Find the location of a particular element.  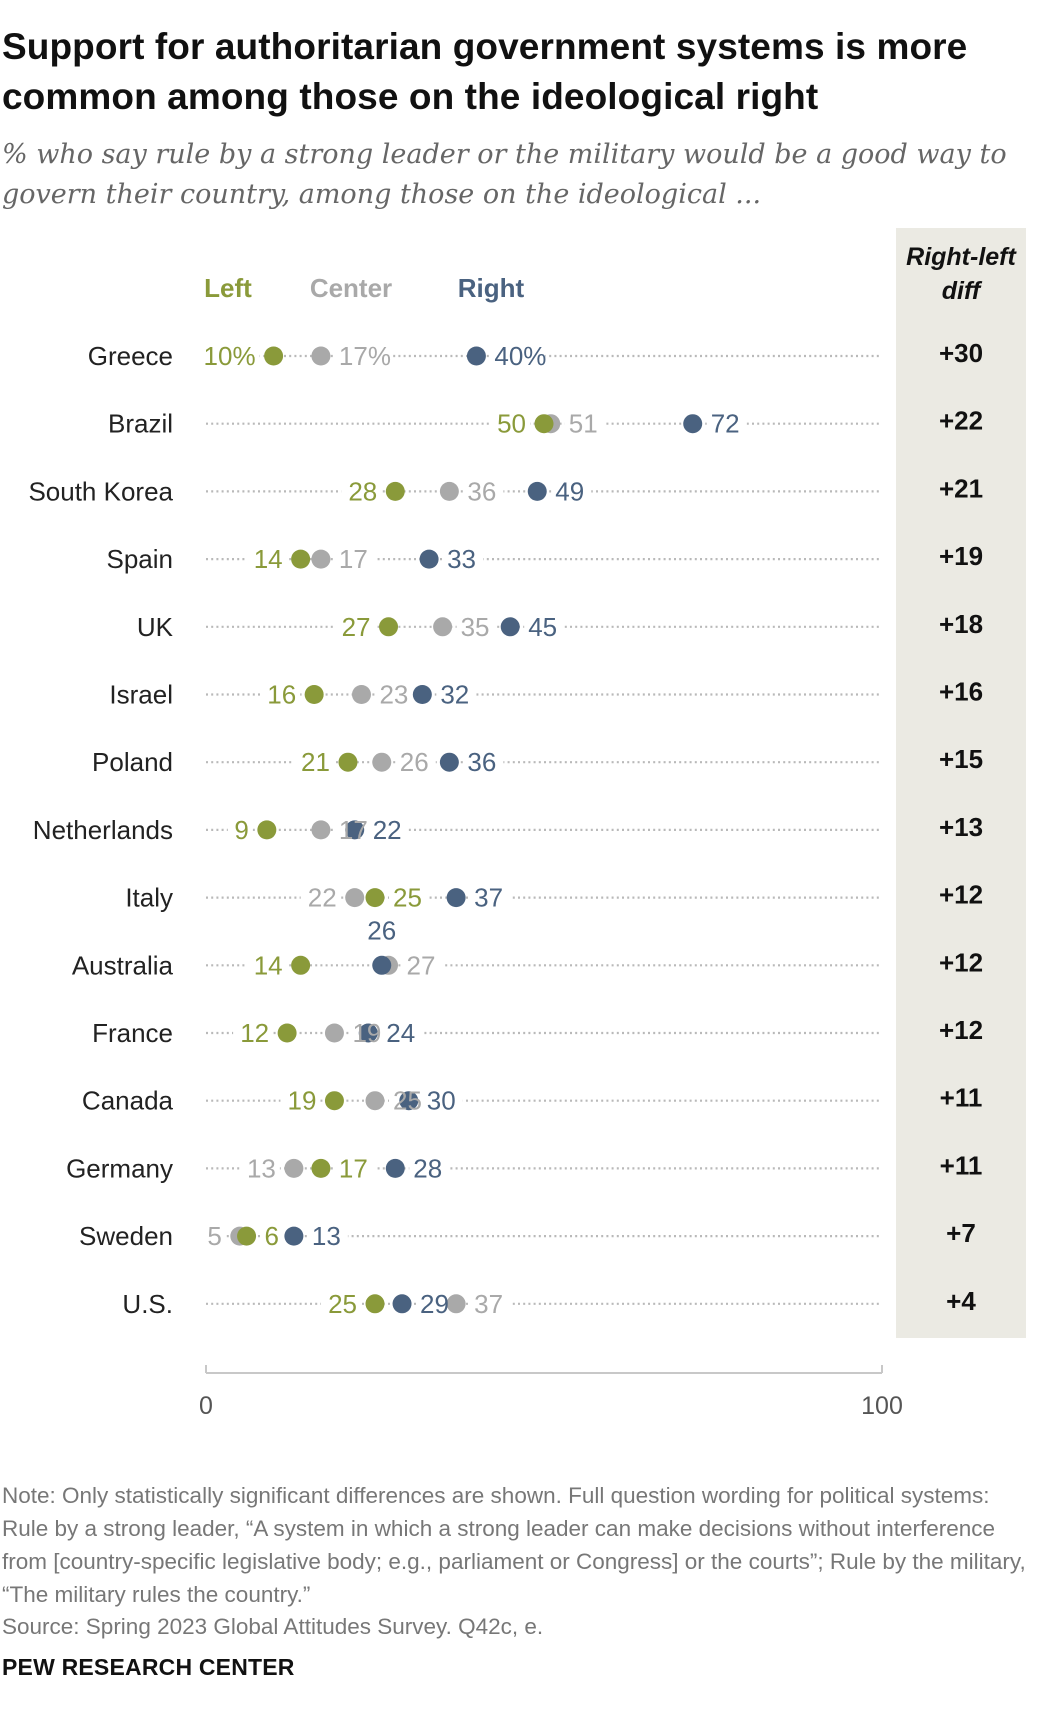

value-label-left: 16 is located at coordinates (281, 695).